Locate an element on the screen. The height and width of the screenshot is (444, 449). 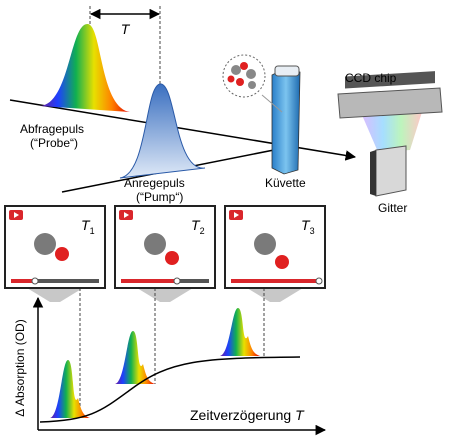
delay-label: T is located at coordinates (126, 29).